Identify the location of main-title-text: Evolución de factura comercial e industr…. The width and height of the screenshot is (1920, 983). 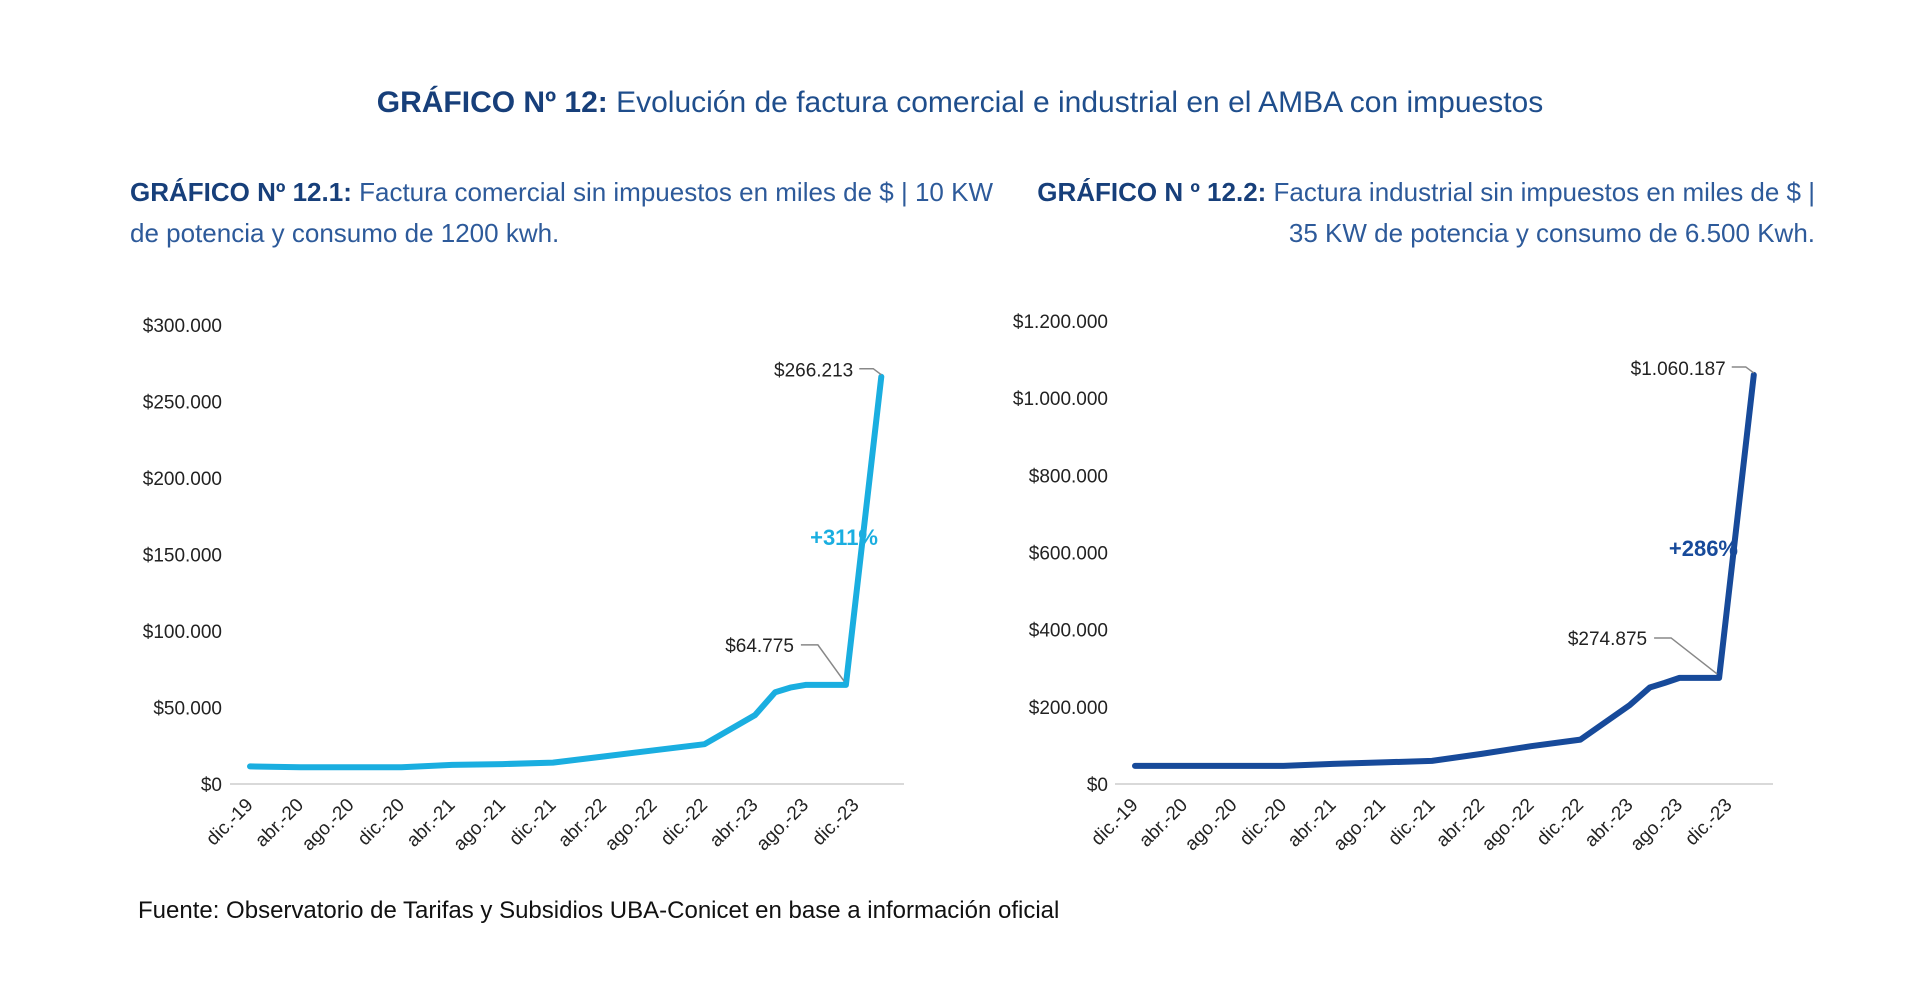
(1075, 102).